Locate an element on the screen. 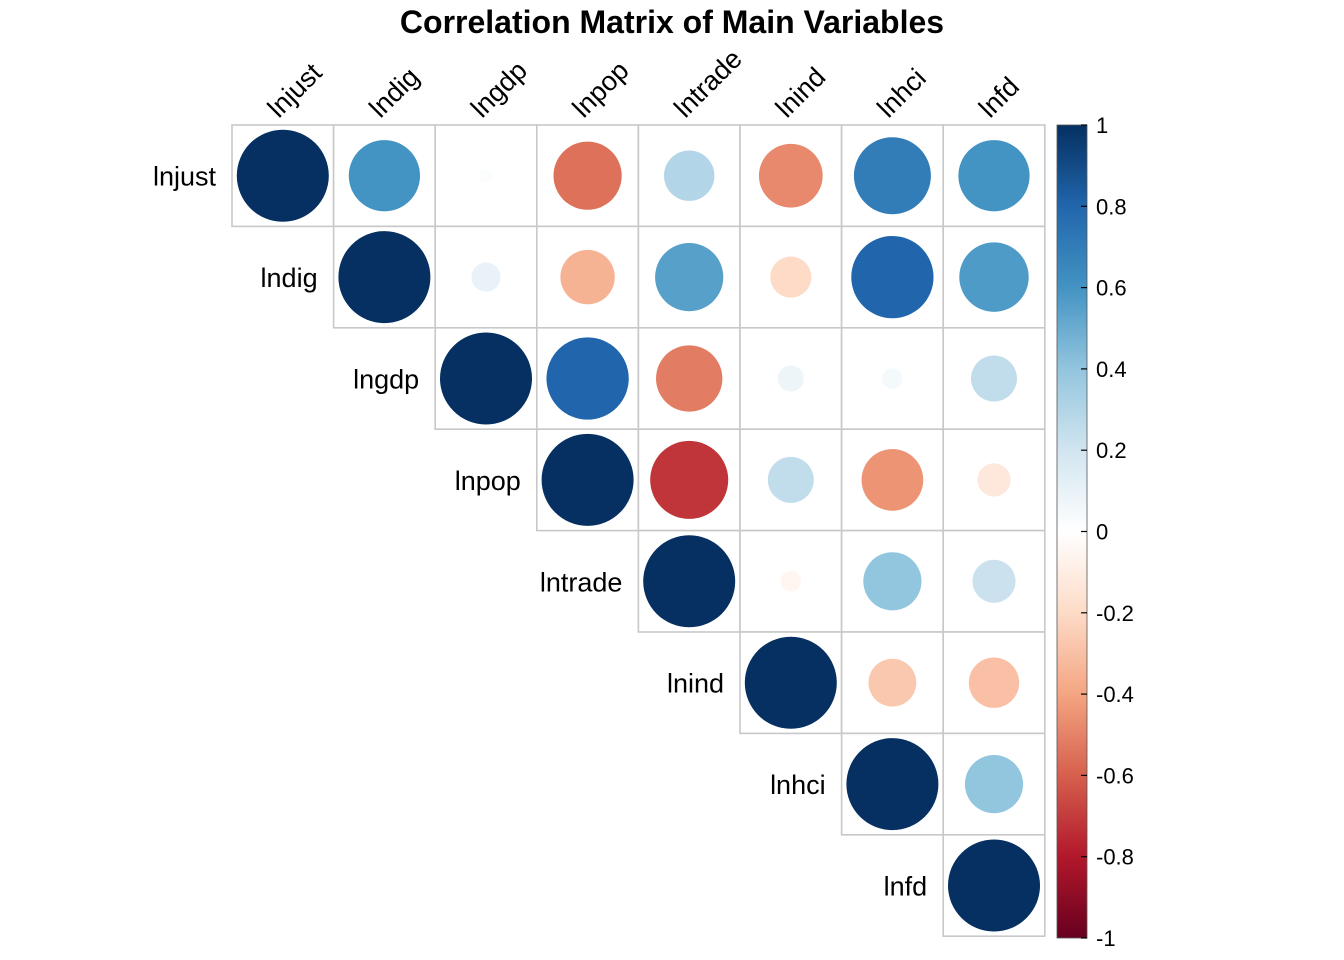  corr-circle-lnjust-lnjust is located at coordinates (282, 175).